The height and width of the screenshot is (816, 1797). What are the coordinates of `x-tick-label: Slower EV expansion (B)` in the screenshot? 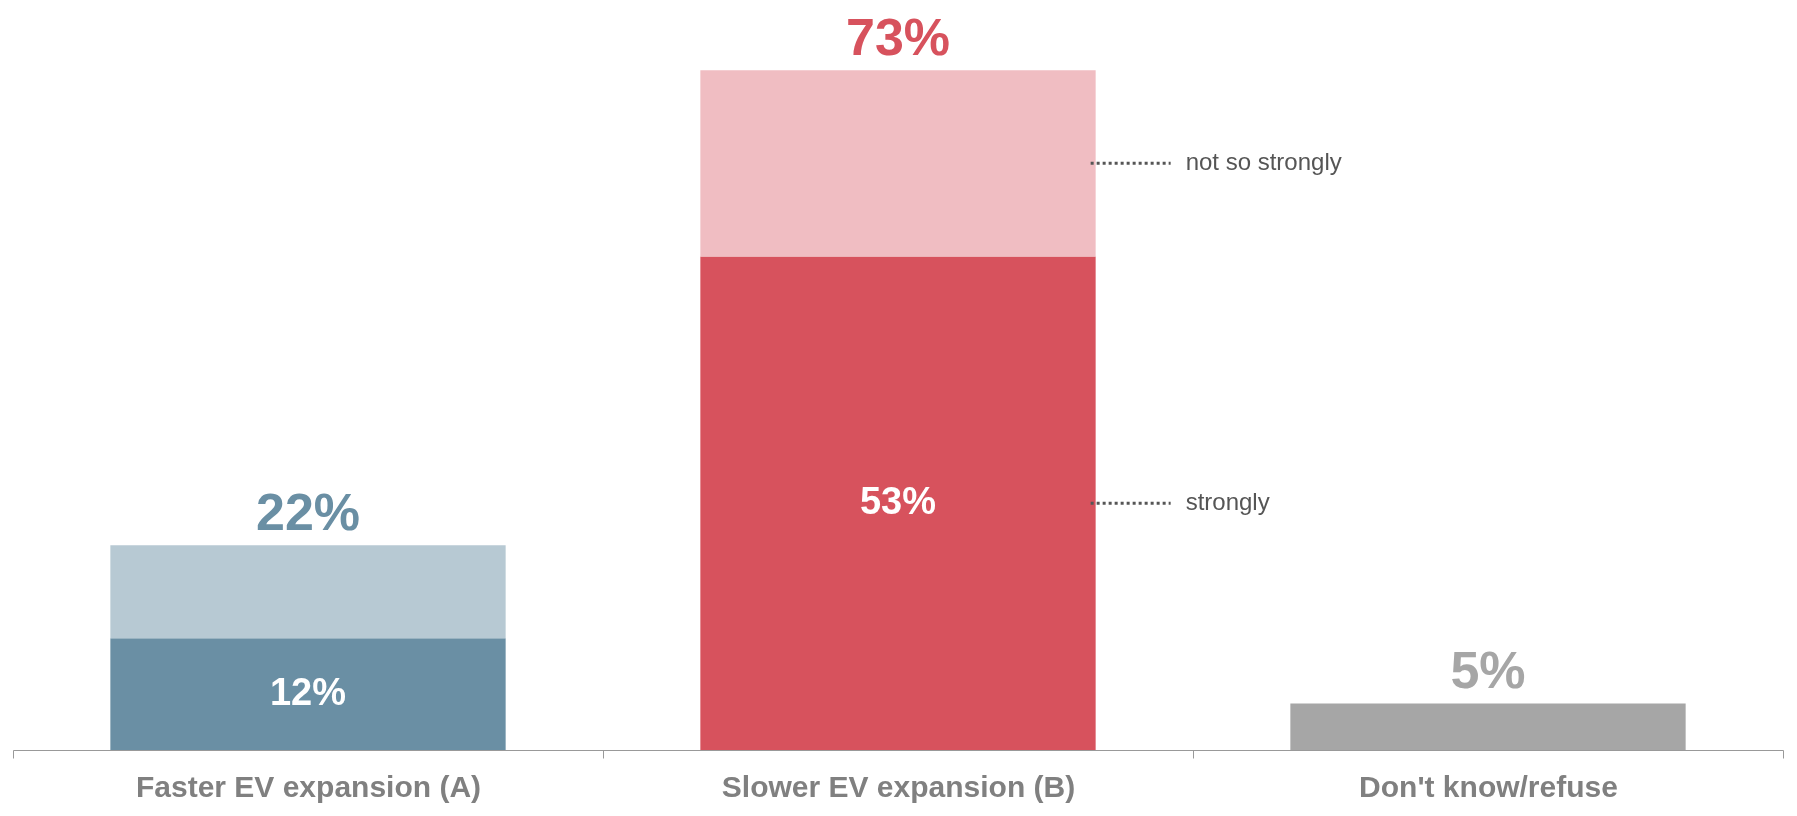 It's located at (898, 786).